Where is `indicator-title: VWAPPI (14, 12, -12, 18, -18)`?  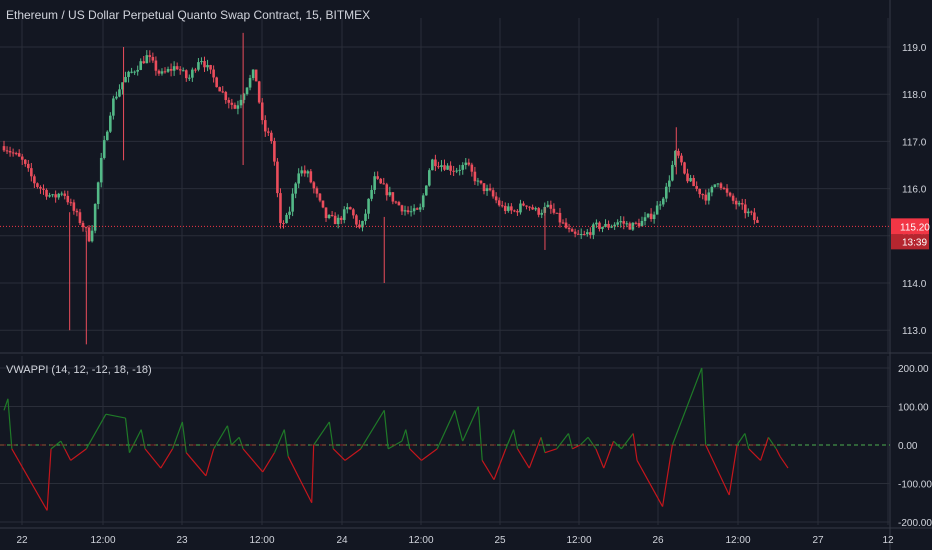 indicator-title: VWAPPI (14, 12, -12, 18, -18) is located at coordinates (79, 370).